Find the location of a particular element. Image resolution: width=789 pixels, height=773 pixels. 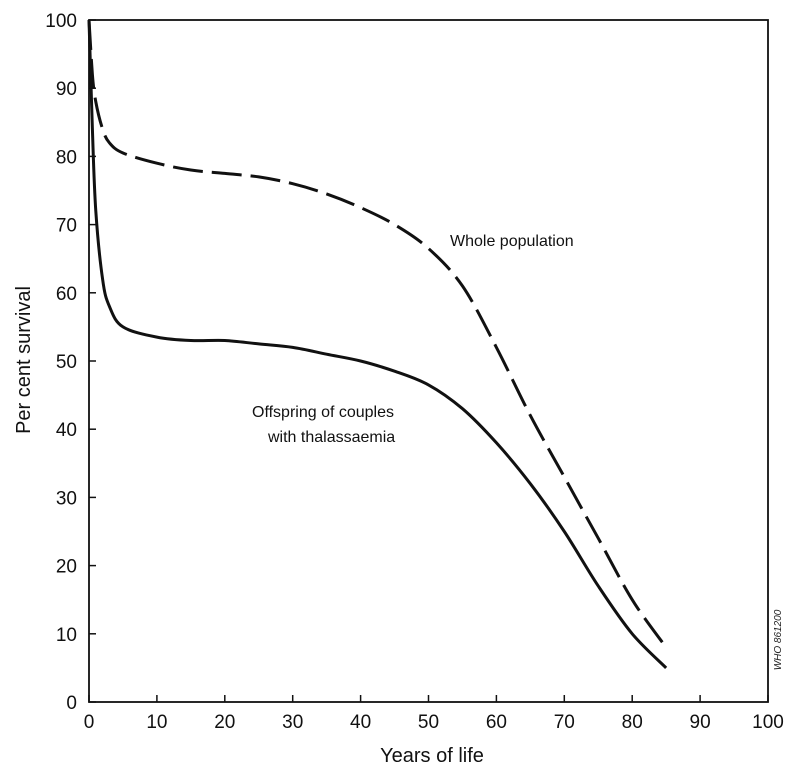

x-tick-label: 30 is located at coordinates (292, 722).